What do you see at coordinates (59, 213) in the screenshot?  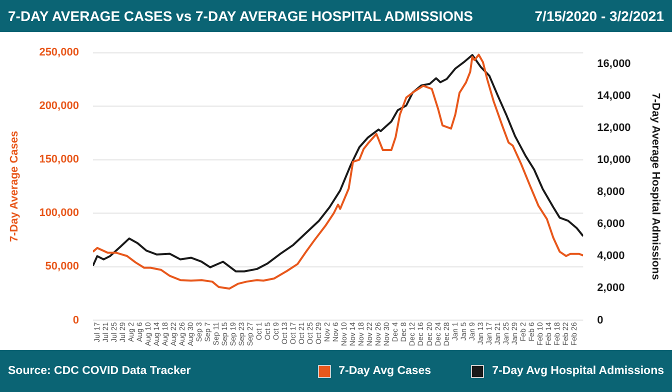 I see `y-tick-label: 100,000` at bounding box center [59, 213].